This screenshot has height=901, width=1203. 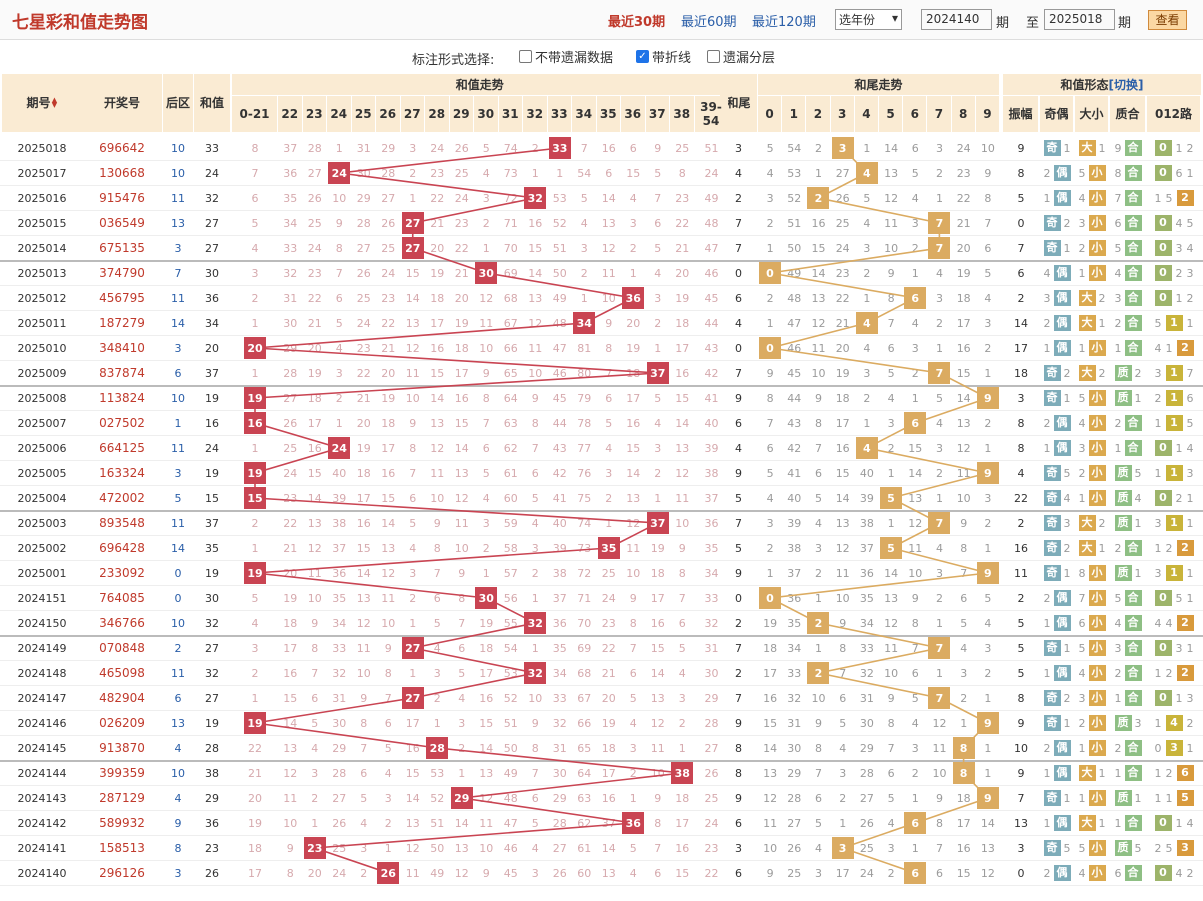 I want to click on route-1: 1, so click(x=1179, y=148).